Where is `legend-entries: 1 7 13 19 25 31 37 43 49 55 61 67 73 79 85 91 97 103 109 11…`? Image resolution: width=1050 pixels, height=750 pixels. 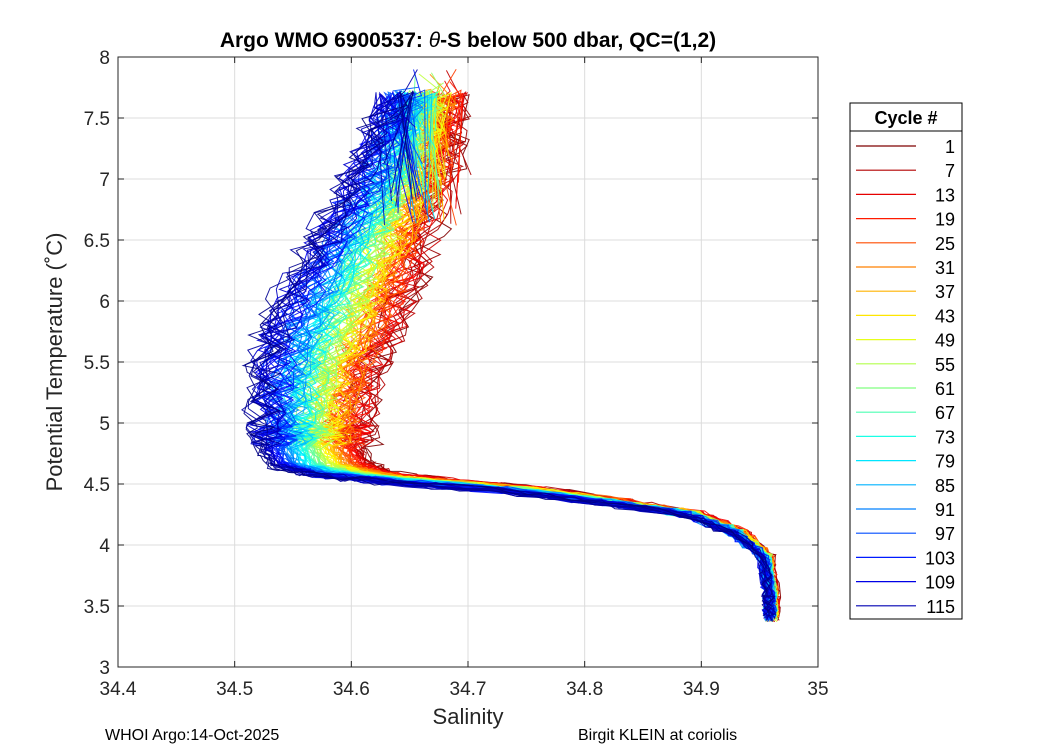
legend-entries: 1 7 13 19 25 31 37 43 49 55 61 67 73 79 85 91 97 103 109 11… is located at coordinates (905, 377).